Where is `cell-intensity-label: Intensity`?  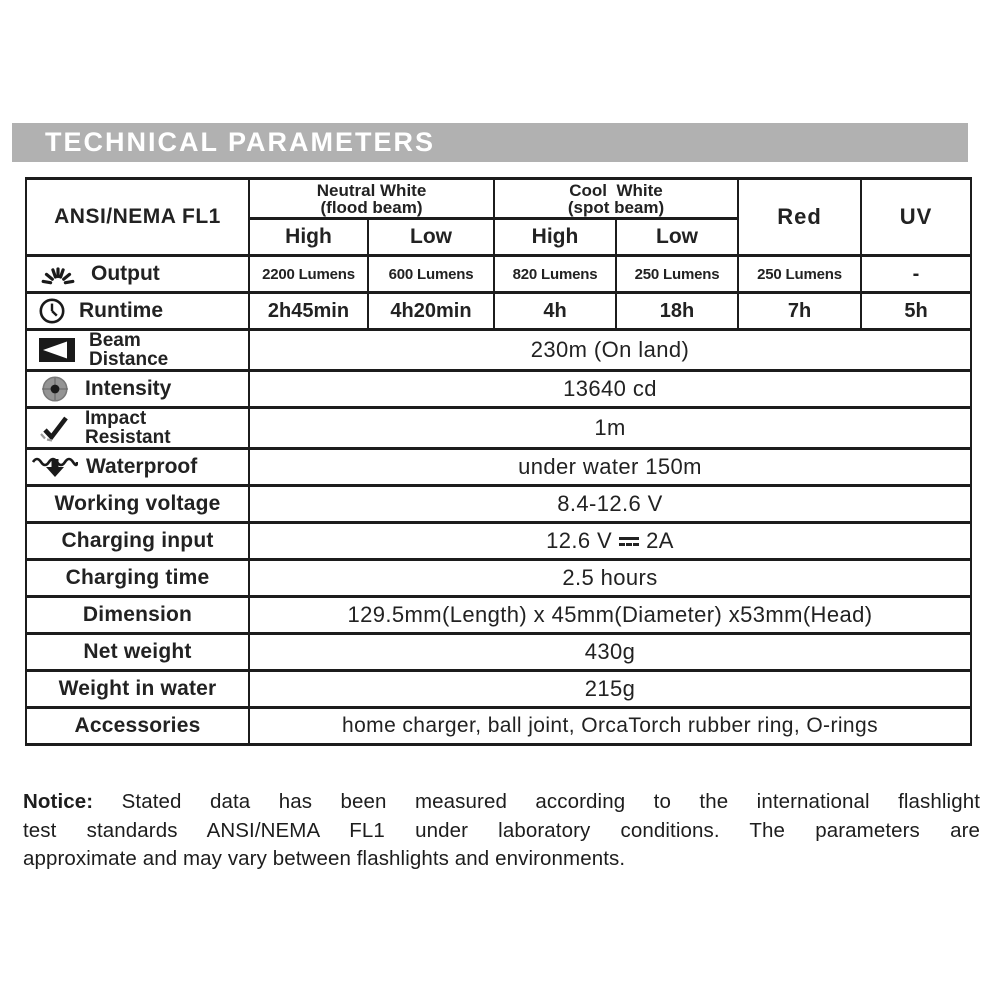 cell-intensity-label: Intensity is located at coordinates (137, 389).